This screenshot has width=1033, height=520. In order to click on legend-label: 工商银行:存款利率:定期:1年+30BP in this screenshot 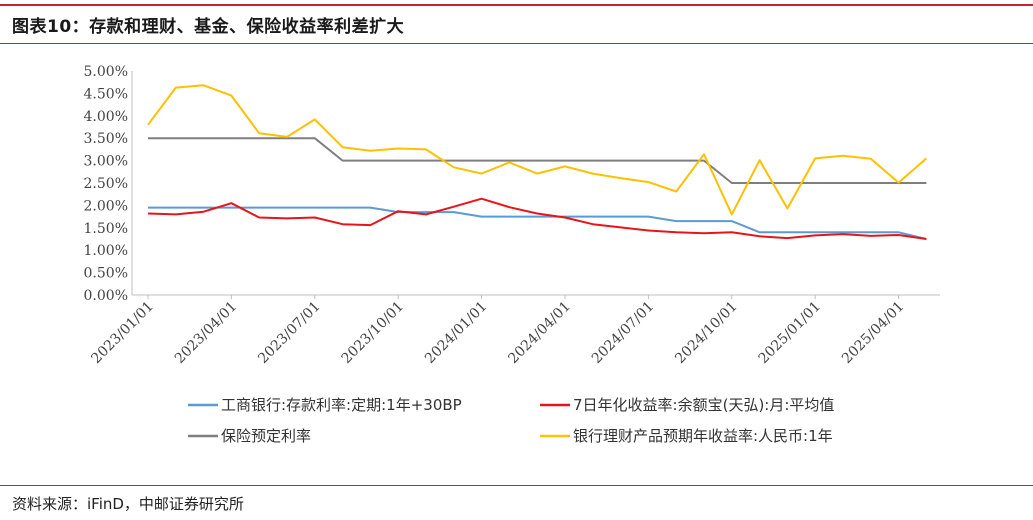, I will do `click(341, 405)`.